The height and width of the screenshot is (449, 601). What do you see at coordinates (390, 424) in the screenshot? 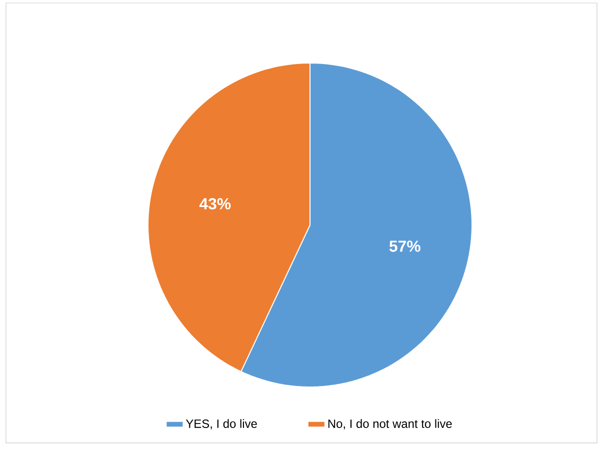
I see `legend-label: No, I do not want to live` at bounding box center [390, 424].